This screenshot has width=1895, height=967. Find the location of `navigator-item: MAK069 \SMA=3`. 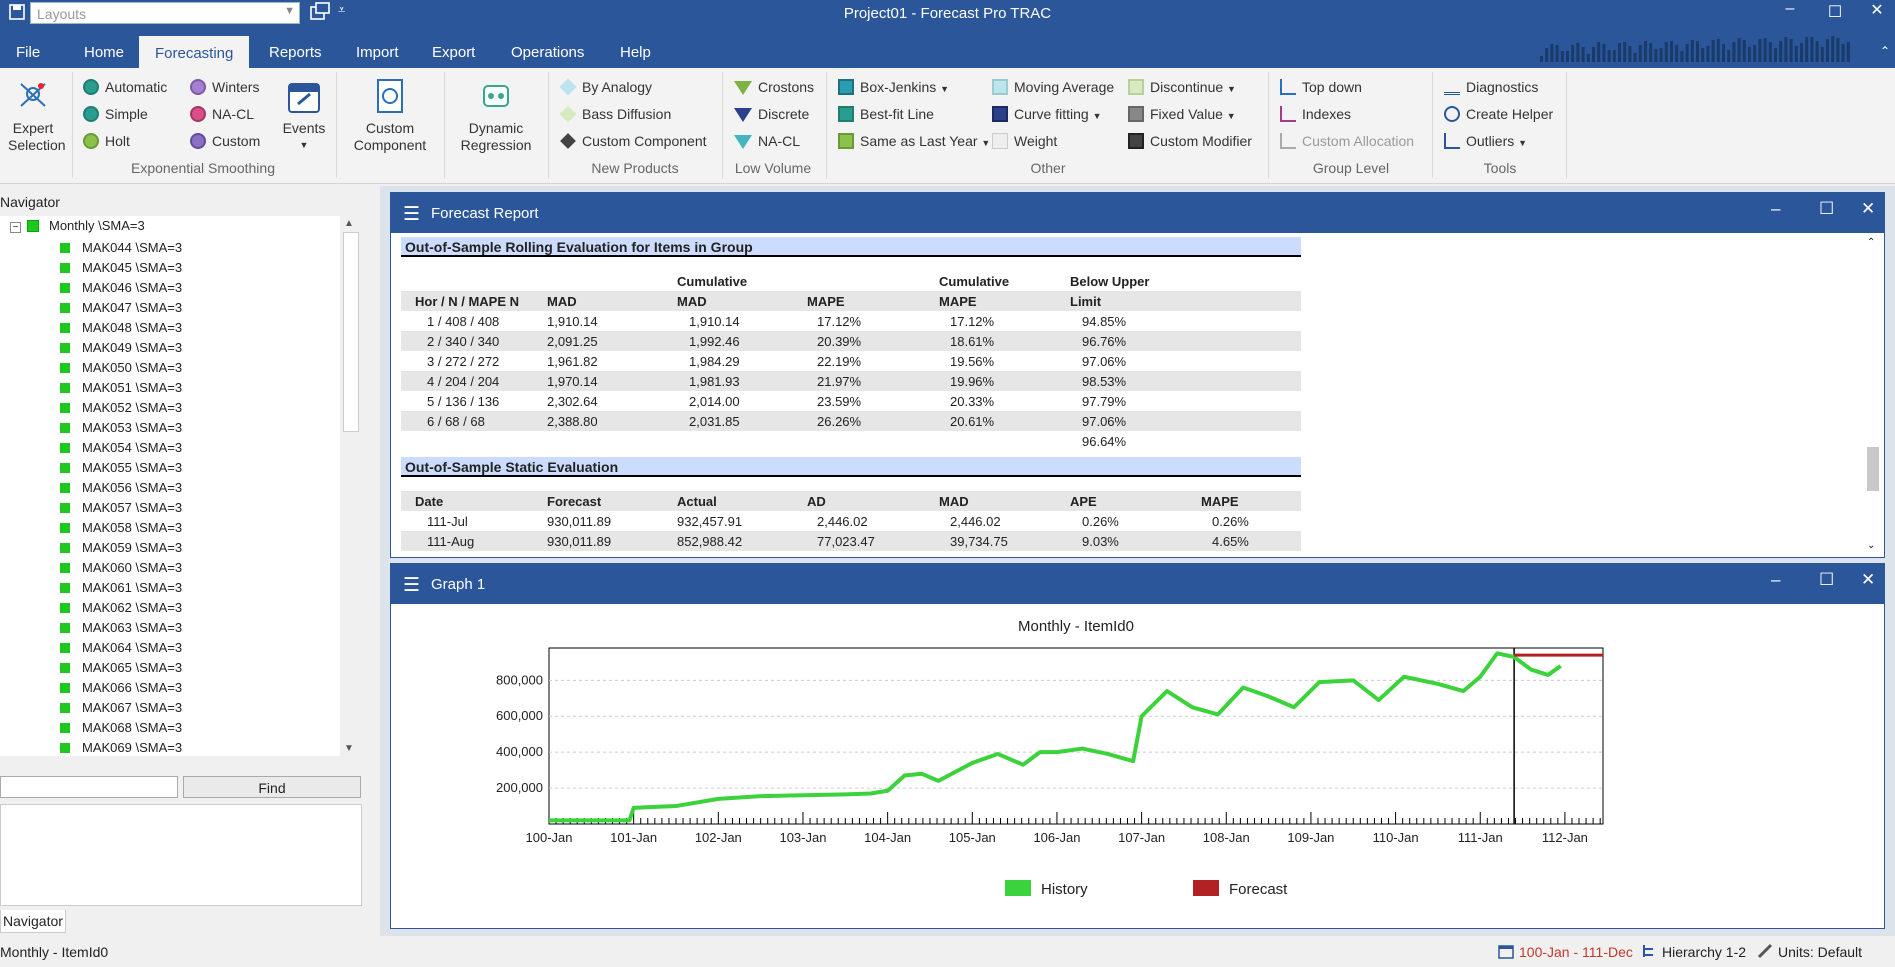

navigator-item: MAK069 \SMA=3 is located at coordinates (121, 747).